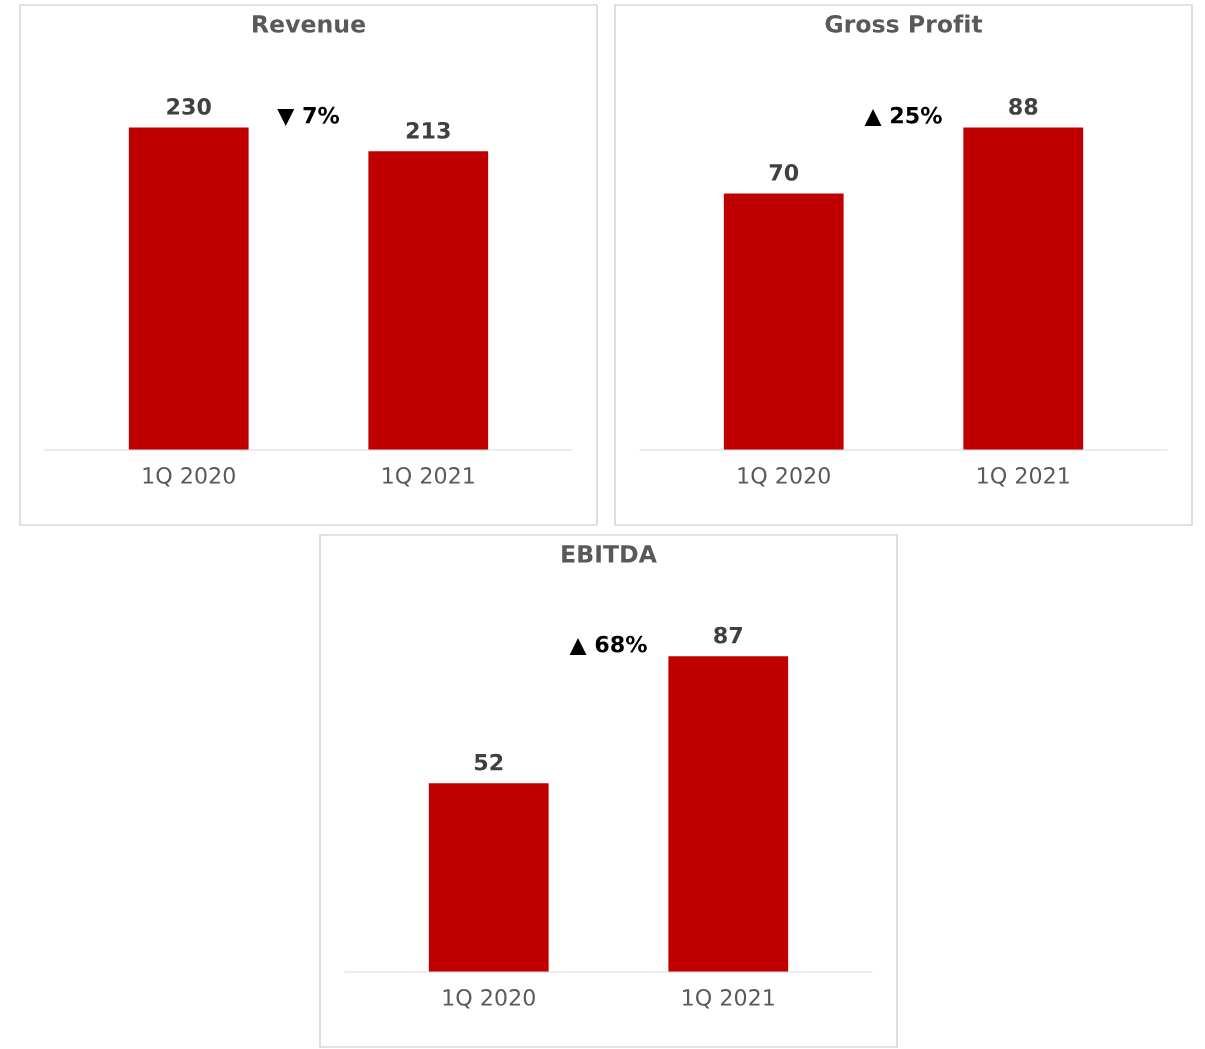 This screenshot has height=1049, width=1205. Describe the element at coordinates (428, 130) in the screenshot. I see `data-label: 213` at that location.